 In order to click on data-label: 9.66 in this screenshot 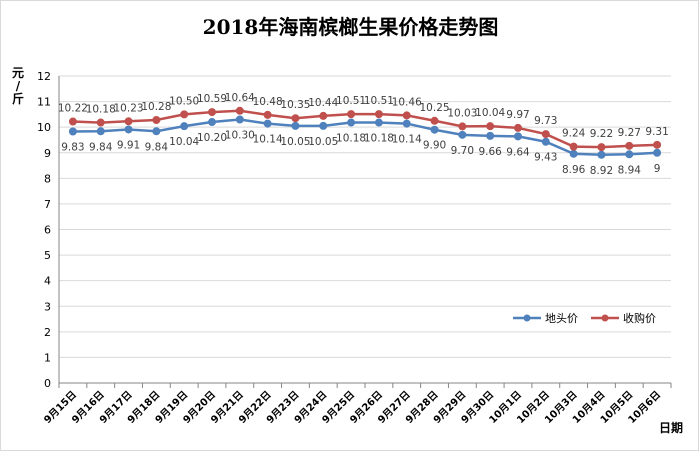, I will do `click(490, 152)`.